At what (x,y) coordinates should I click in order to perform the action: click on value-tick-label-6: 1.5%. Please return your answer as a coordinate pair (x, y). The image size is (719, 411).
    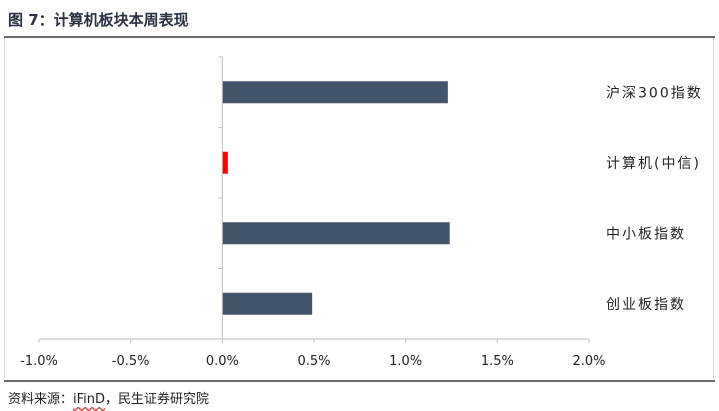
    Looking at the image, I should click on (497, 361).